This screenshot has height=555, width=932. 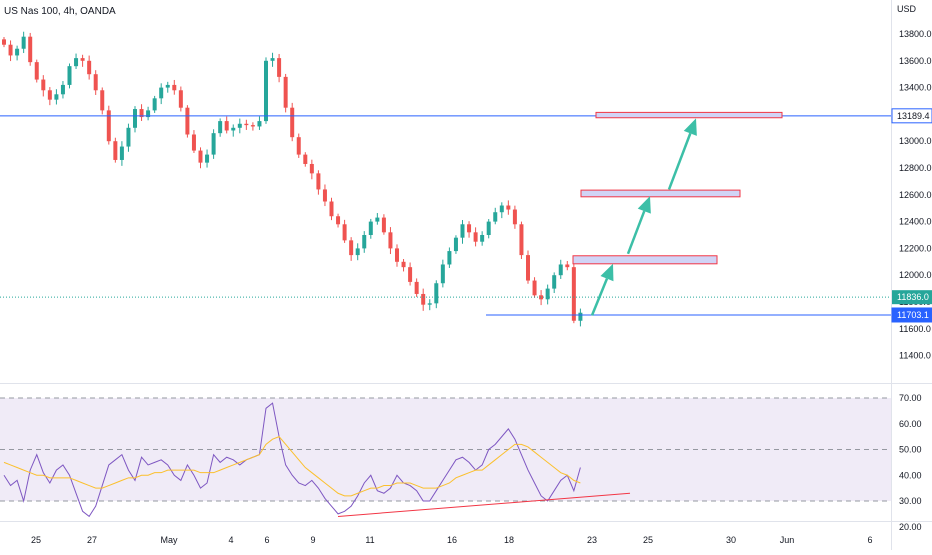 What do you see at coordinates (915, 195) in the screenshot?
I see `price-tick-label: 12600.0` at bounding box center [915, 195].